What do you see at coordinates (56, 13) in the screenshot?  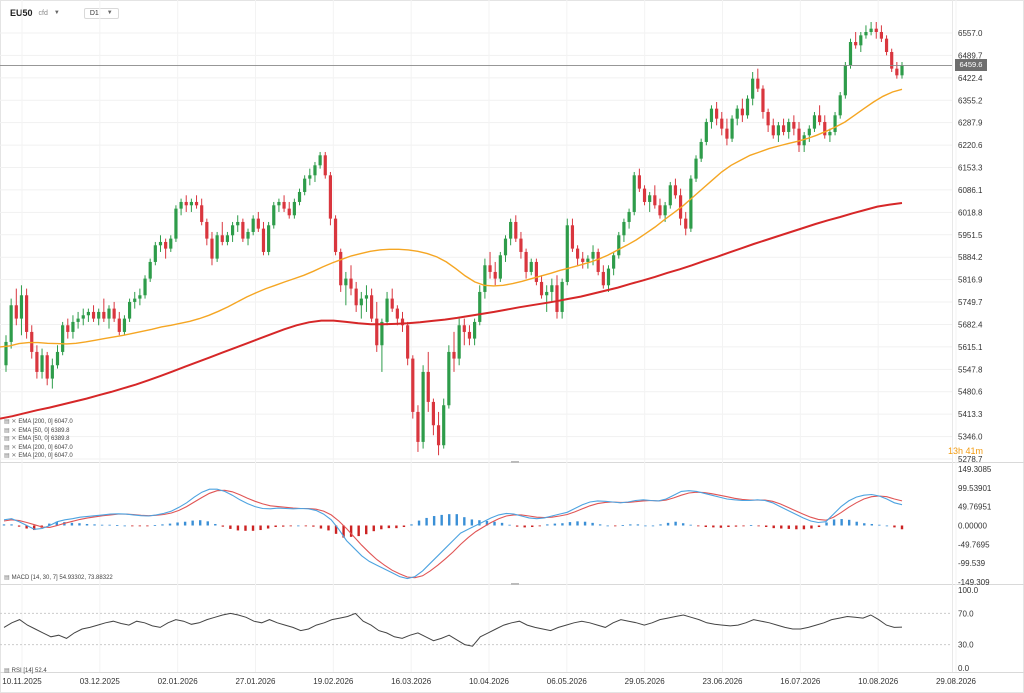 I see `symbol-dropdown-icon: ▼` at bounding box center [56, 13].